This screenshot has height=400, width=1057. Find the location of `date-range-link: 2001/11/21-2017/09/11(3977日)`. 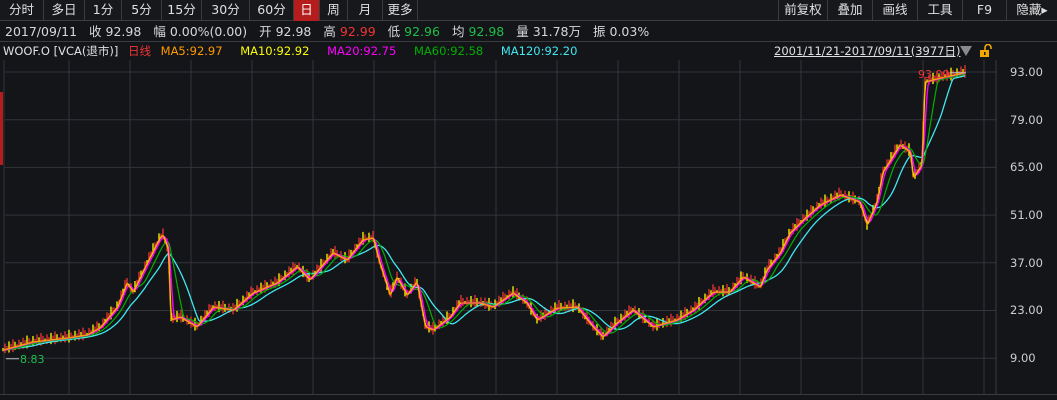

date-range-link: 2001/11/21-2017/09/11(3977日) is located at coordinates (867, 51).